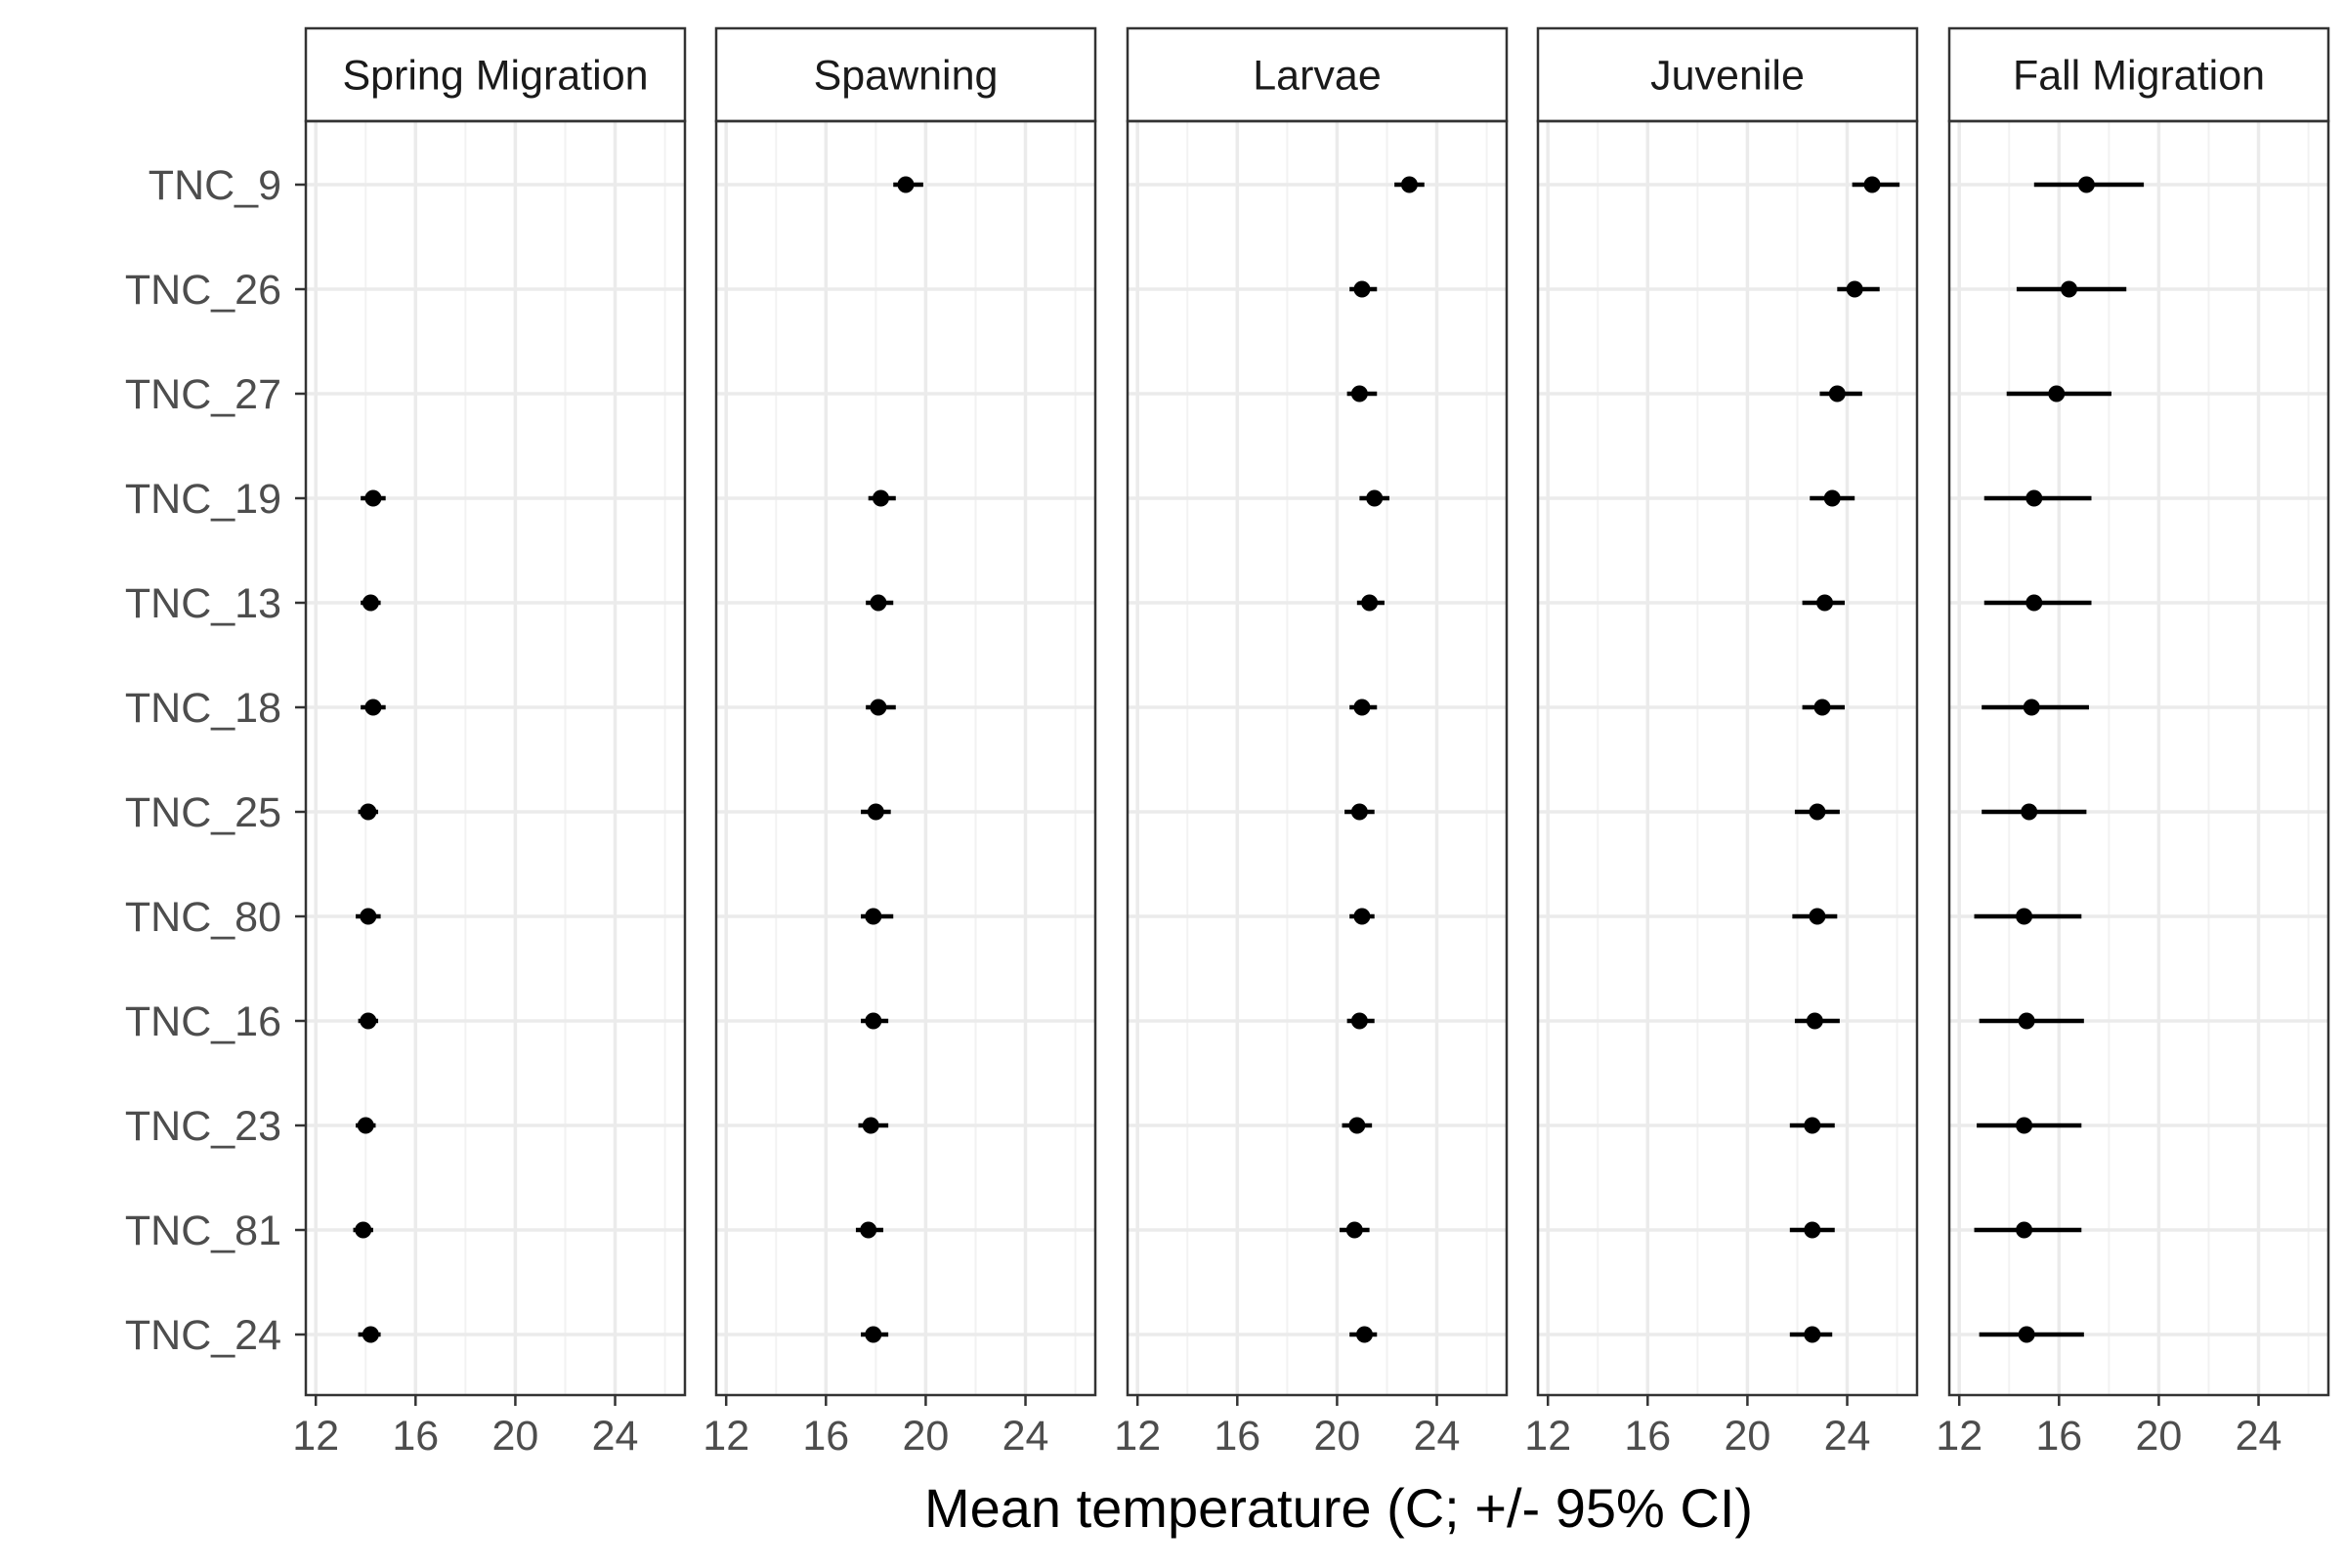  I want to click on facet-strip-label: Larvae, so click(1317, 76).